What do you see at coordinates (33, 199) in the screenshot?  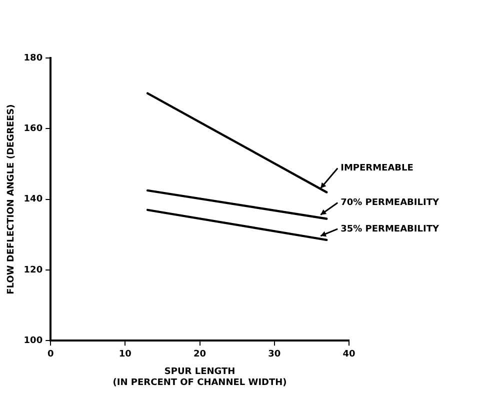 I see `y-tick-label: 140` at bounding box center [33, 199].